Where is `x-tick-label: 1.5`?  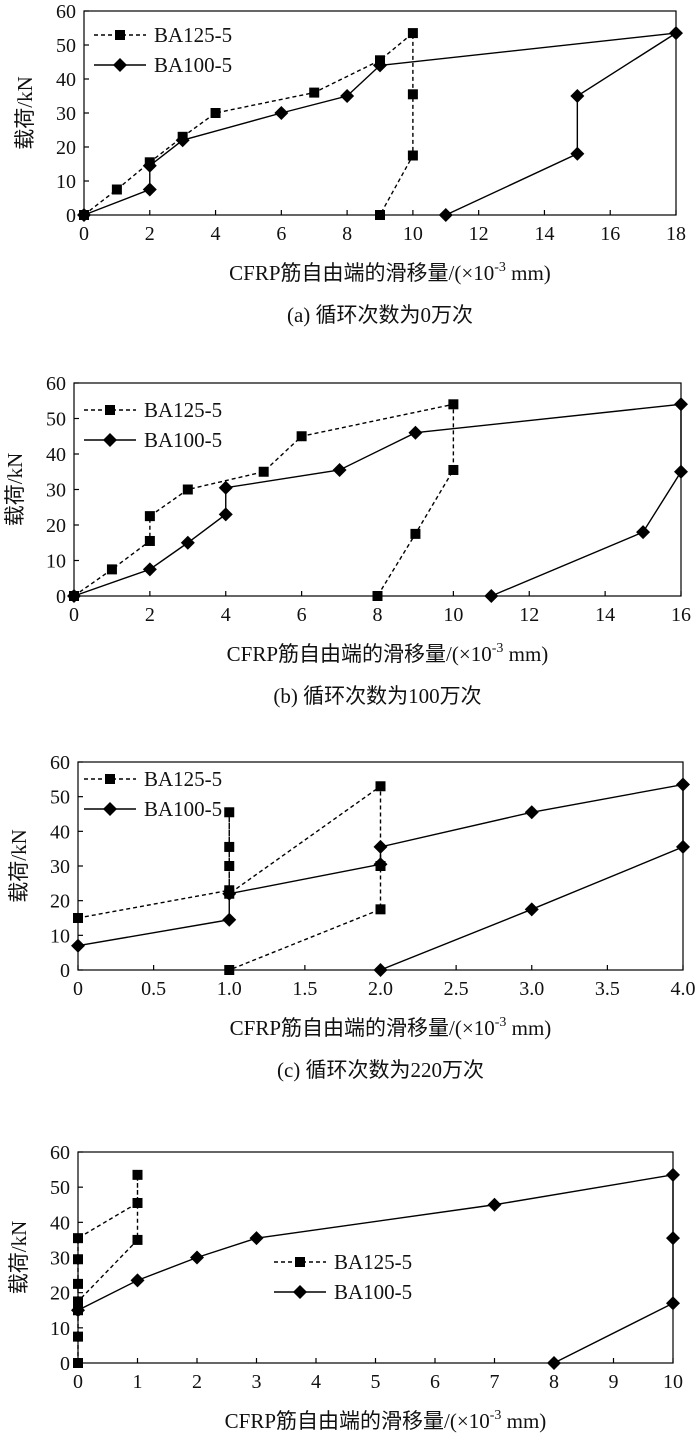 x-tick-label: 1.5 is located at coordinates (304, 989).